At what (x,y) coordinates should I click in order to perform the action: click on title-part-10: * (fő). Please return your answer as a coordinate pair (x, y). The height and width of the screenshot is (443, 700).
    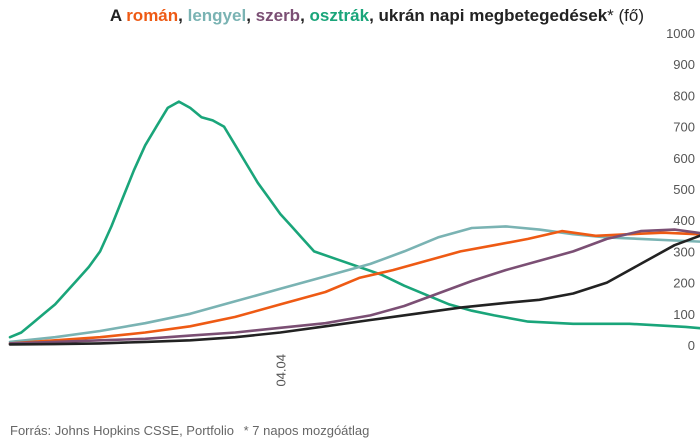
    Looking at the image, I should click on (625, 15).